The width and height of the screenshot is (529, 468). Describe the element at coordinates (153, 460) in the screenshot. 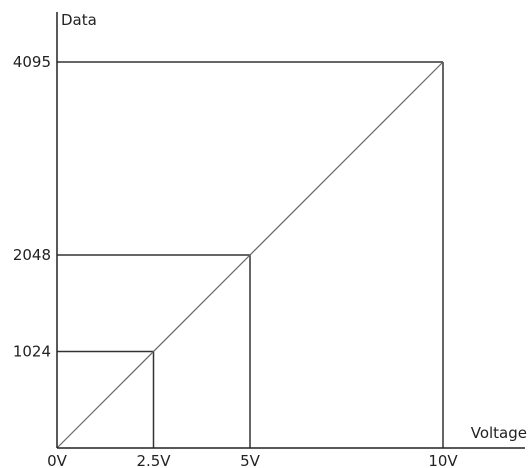

I see `x-tick-label: 2.5V` at that location.